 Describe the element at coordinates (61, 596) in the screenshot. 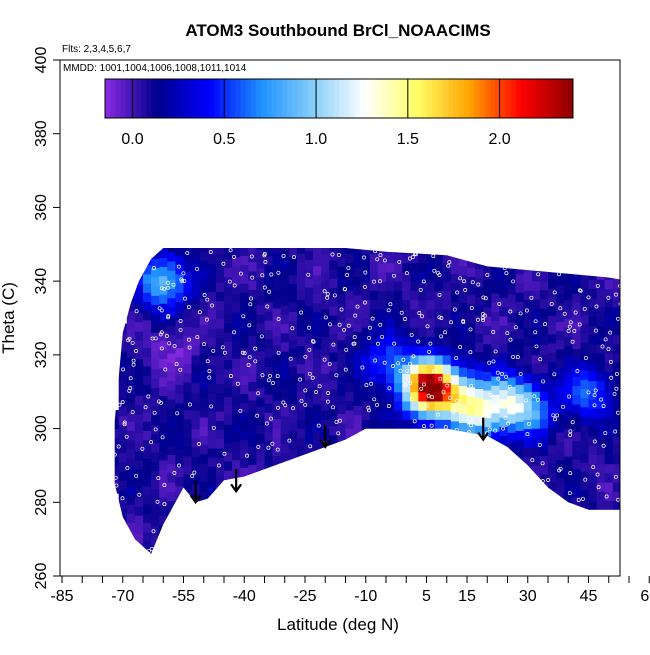

I see `x-tick-label: -85` at that location.